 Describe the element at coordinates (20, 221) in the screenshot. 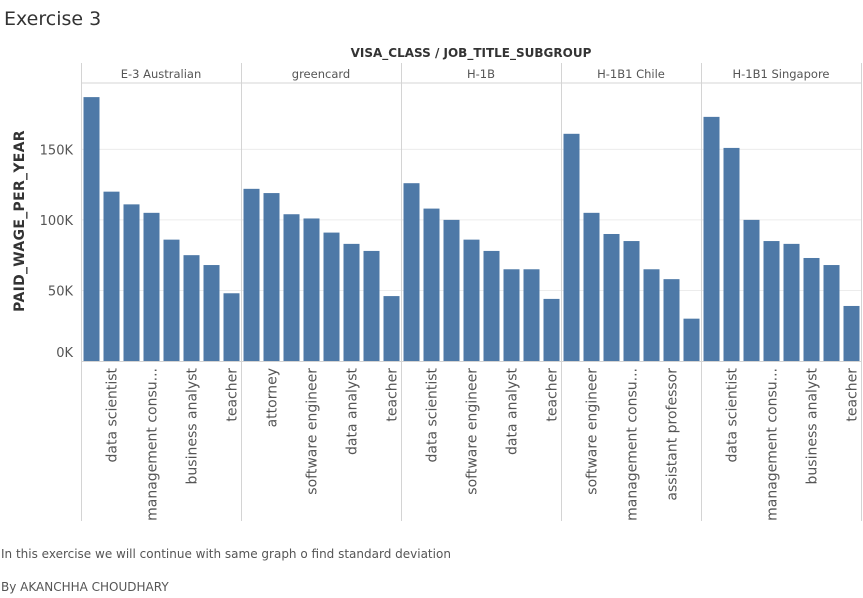

I see `y-axis-label: PAID_WAGE_PER_YEAR` at that location.